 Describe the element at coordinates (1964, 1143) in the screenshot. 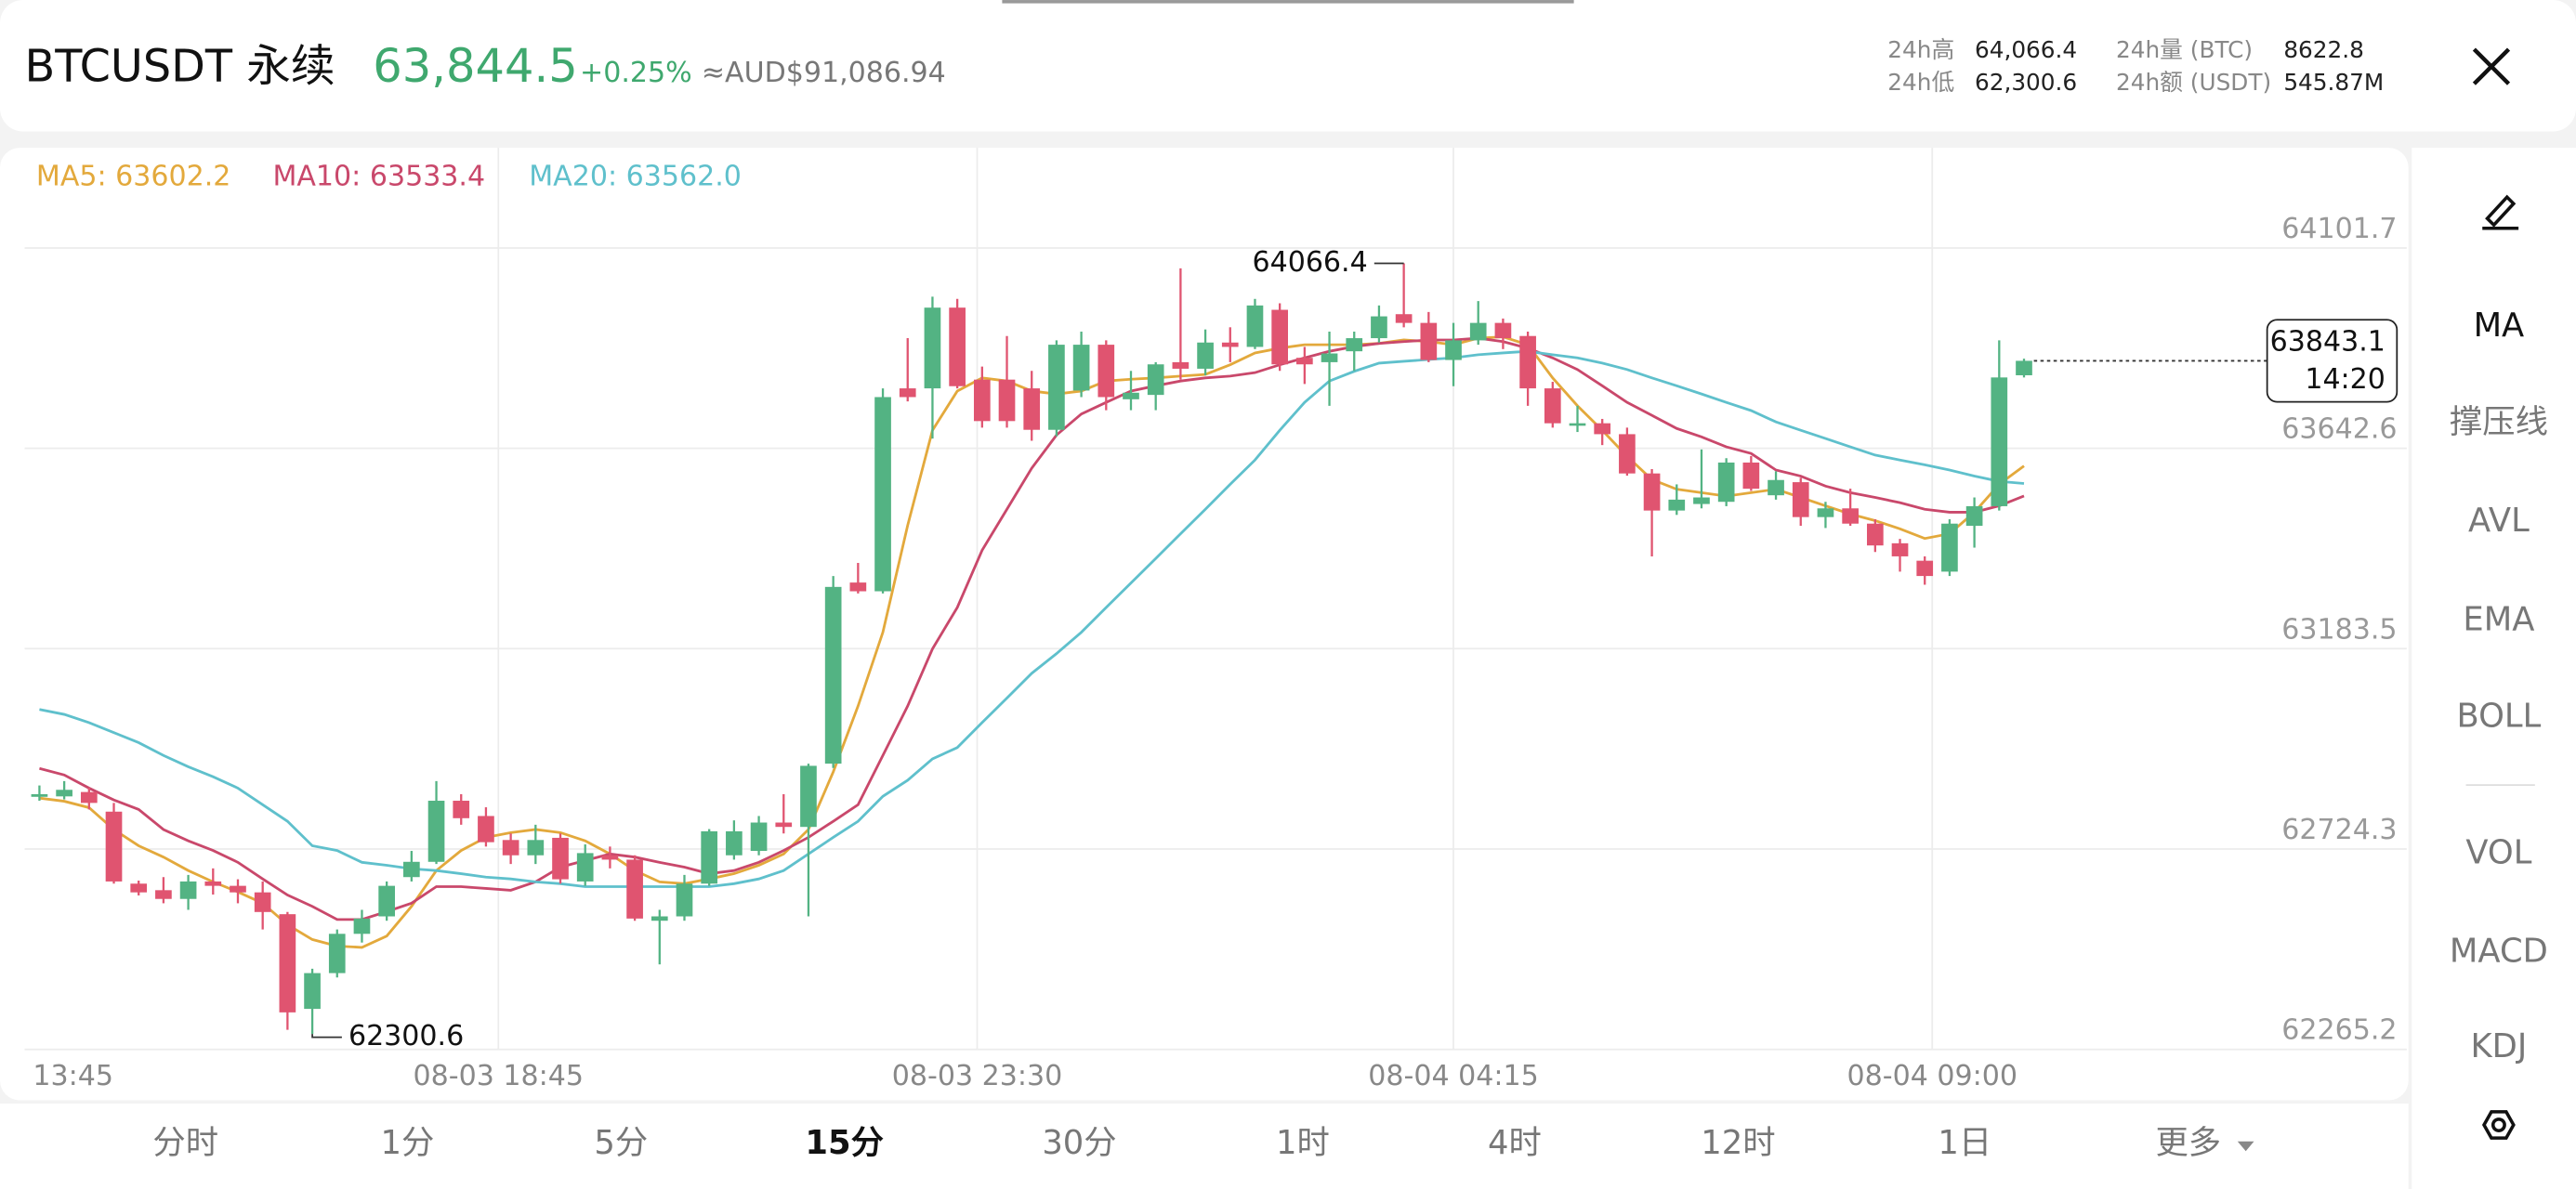

I see `interval-tab: 1日` at that location.